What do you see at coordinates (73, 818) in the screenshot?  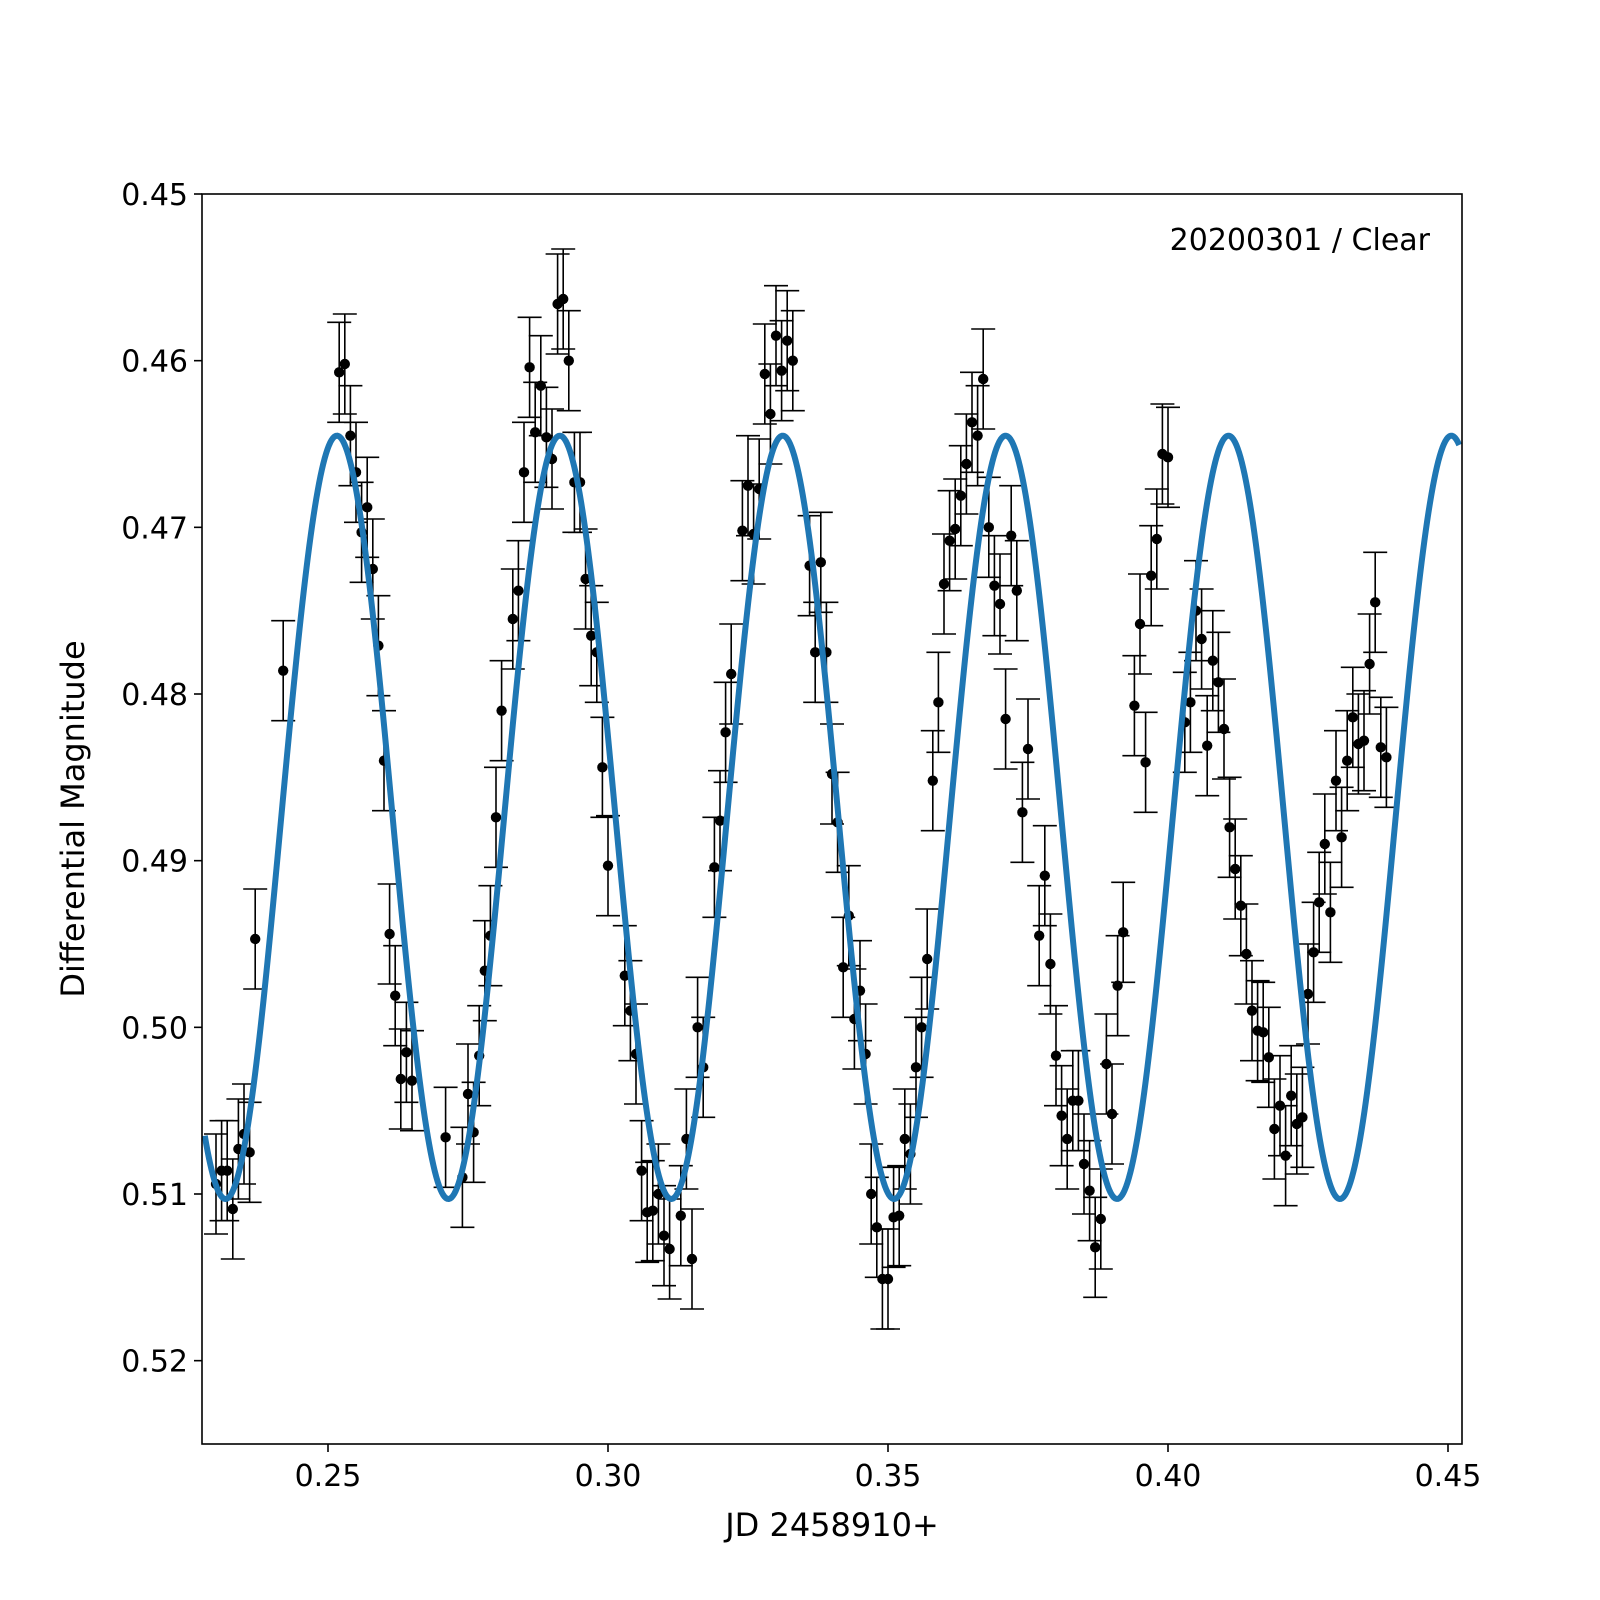 I see `y-axis-label: Differential Magnitude` at bounding box center [73, 818].